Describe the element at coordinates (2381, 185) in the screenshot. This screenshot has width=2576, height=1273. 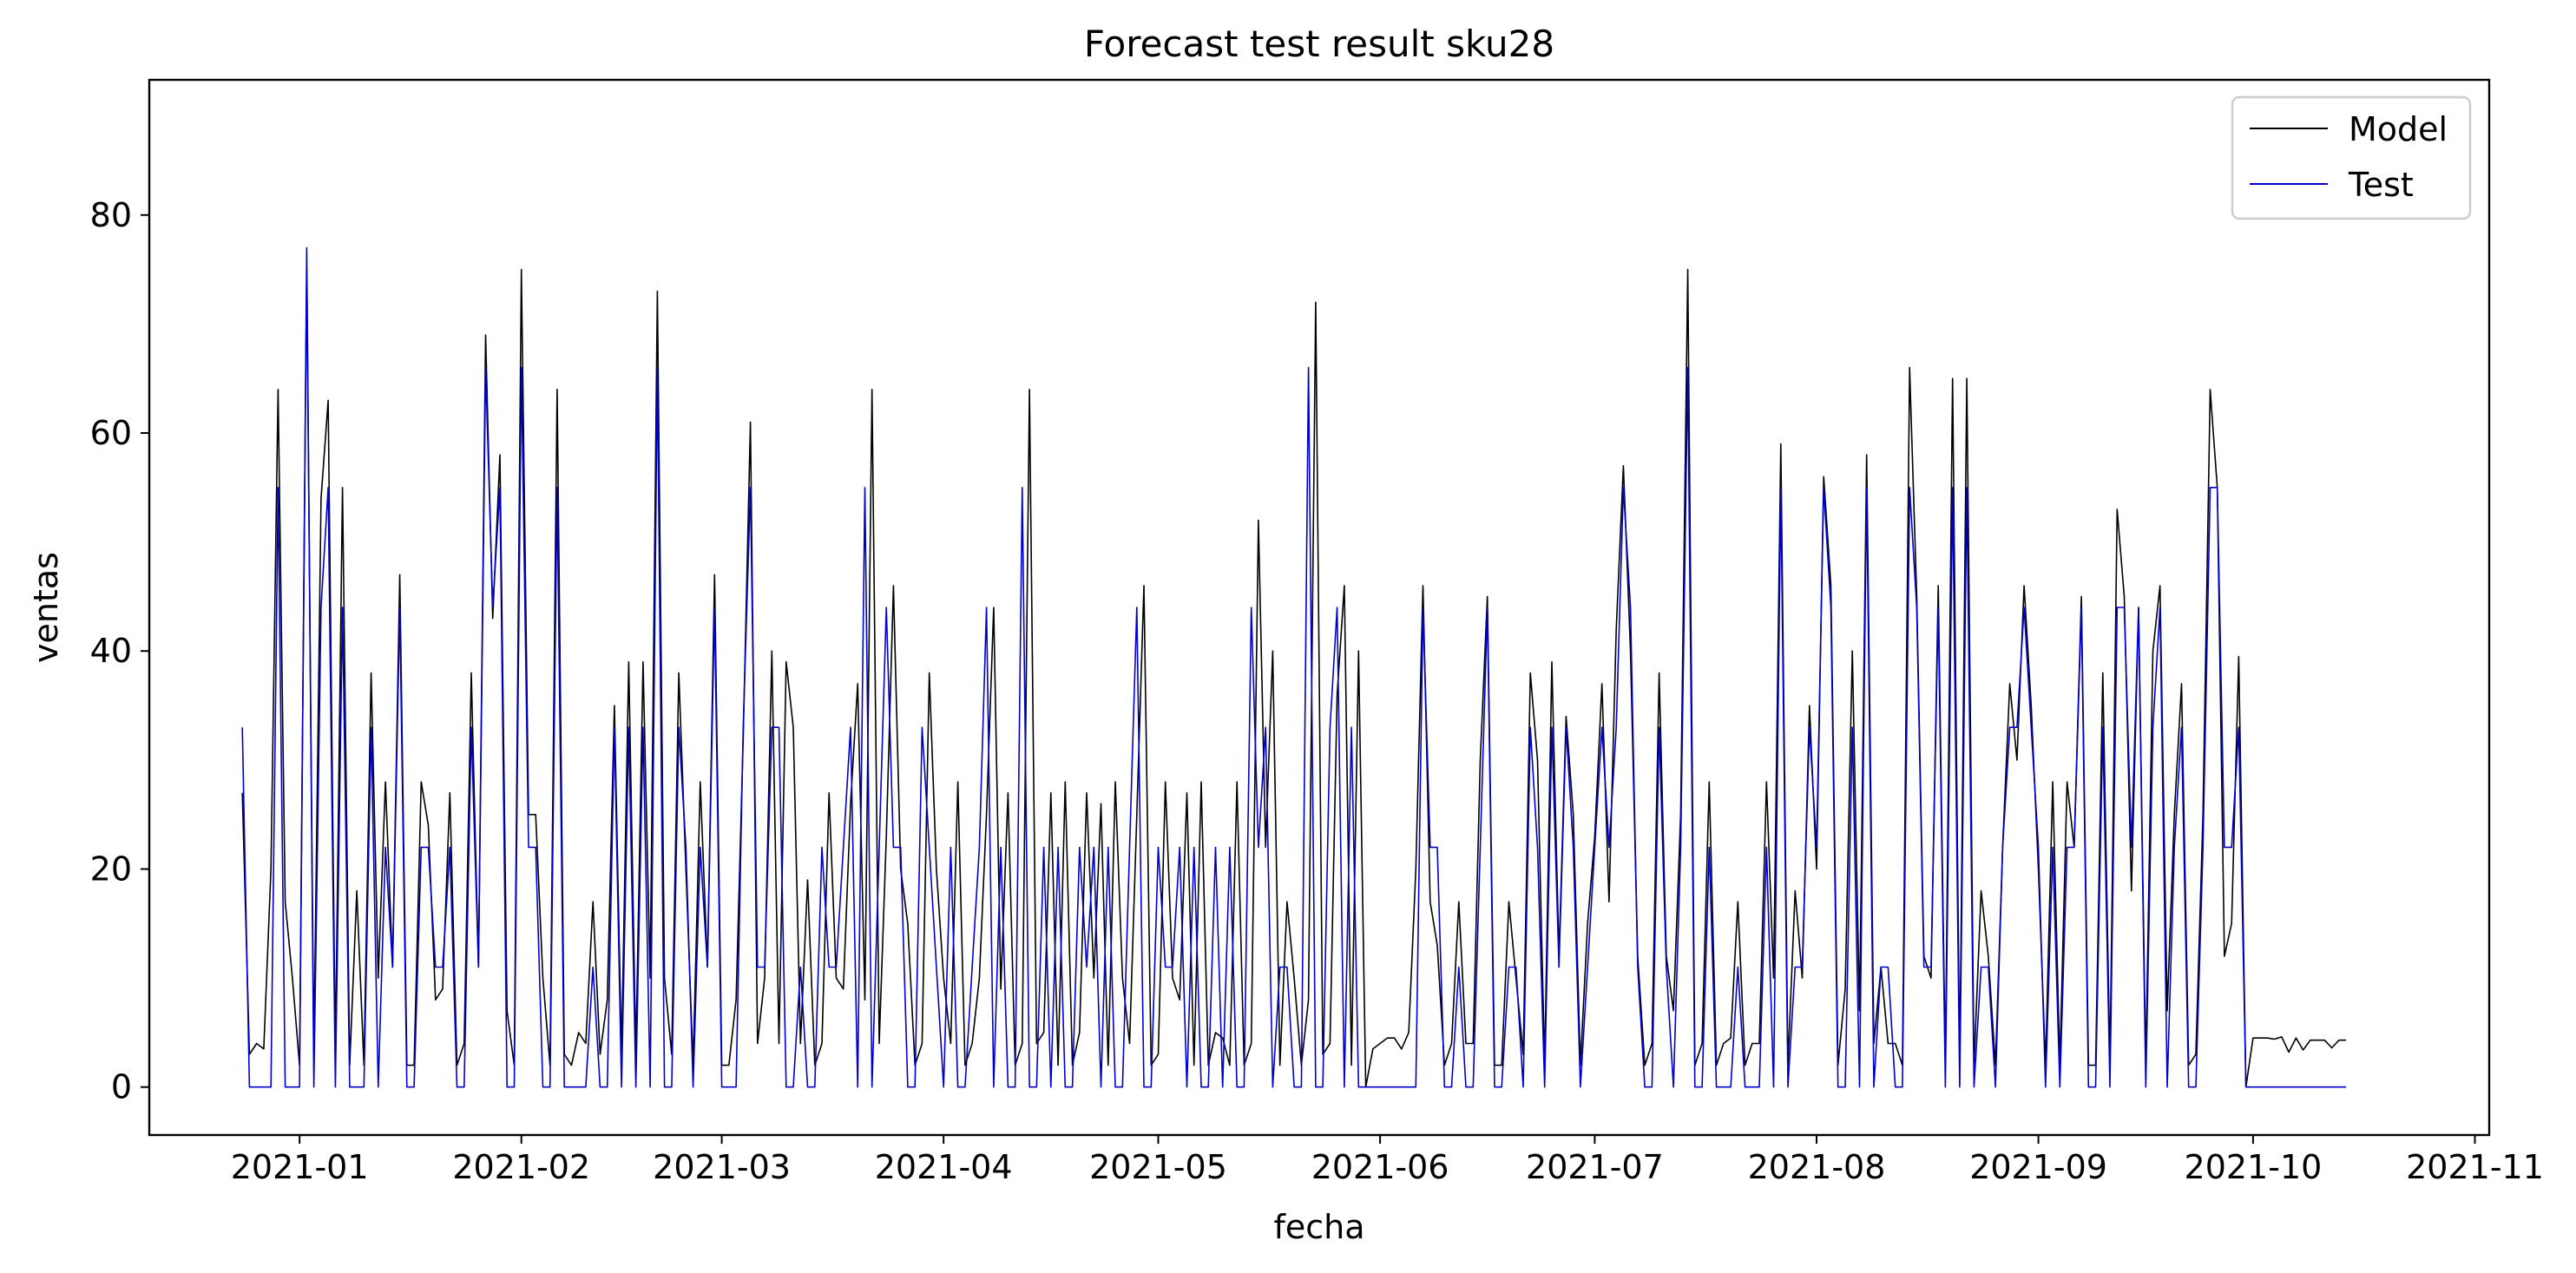
I see `legend-label-test: Test` at that location.